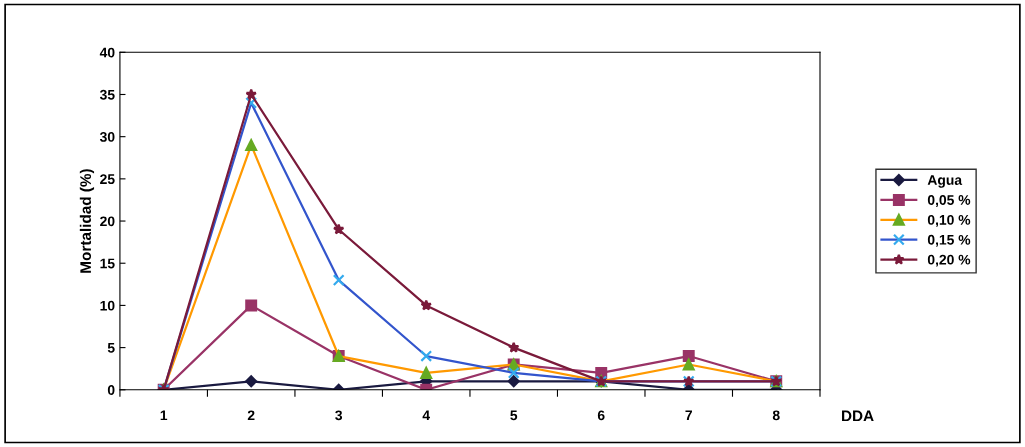 The width and height of the screenshot is (1025, 447). I want to click on y-tick-label: 5, so click(111, 348).